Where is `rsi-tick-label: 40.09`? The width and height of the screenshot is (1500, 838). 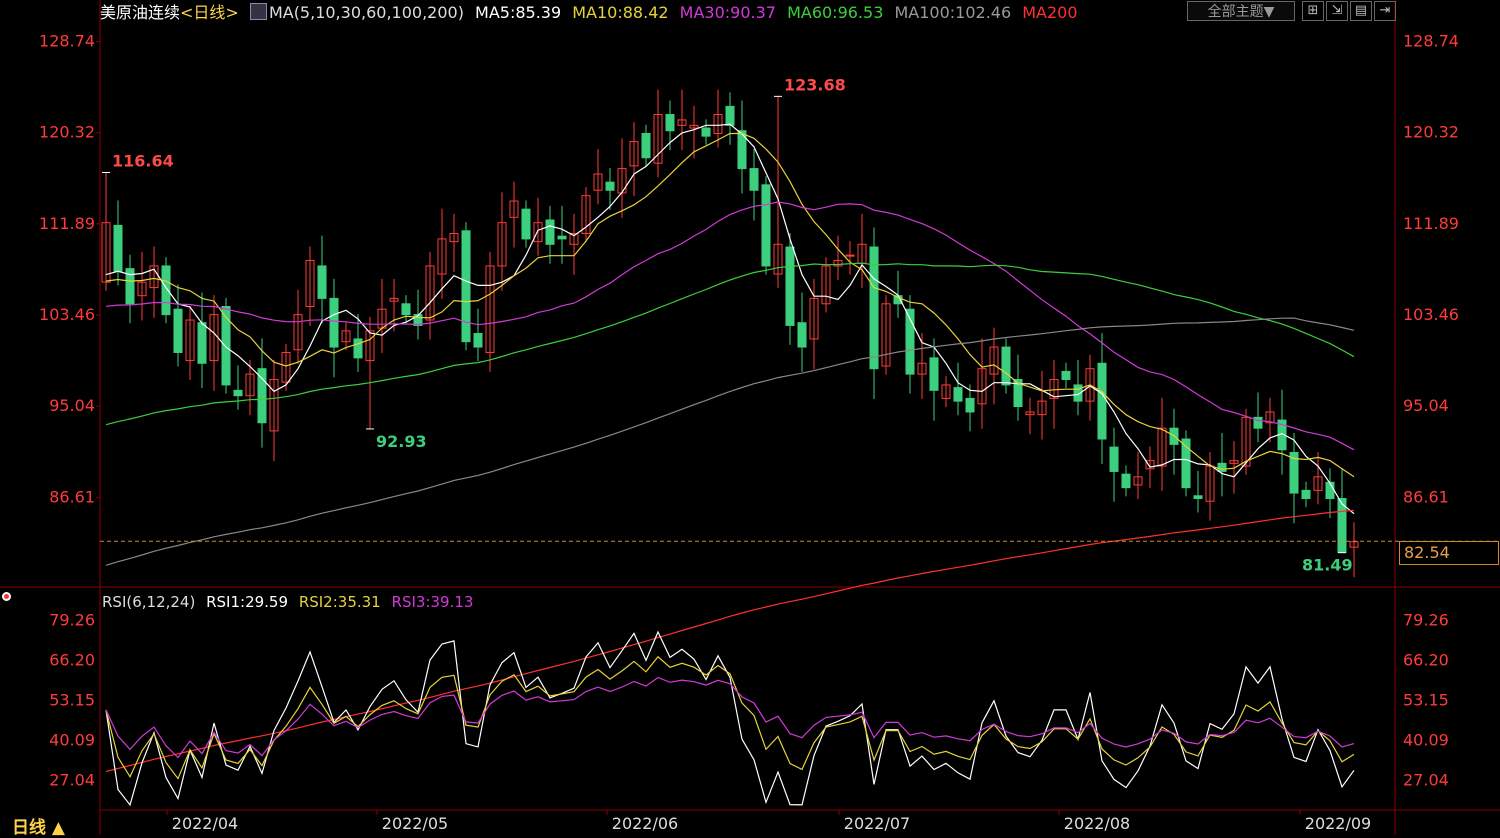 rsi-tick-label: 40.09 is located at coordinates (72, 739).